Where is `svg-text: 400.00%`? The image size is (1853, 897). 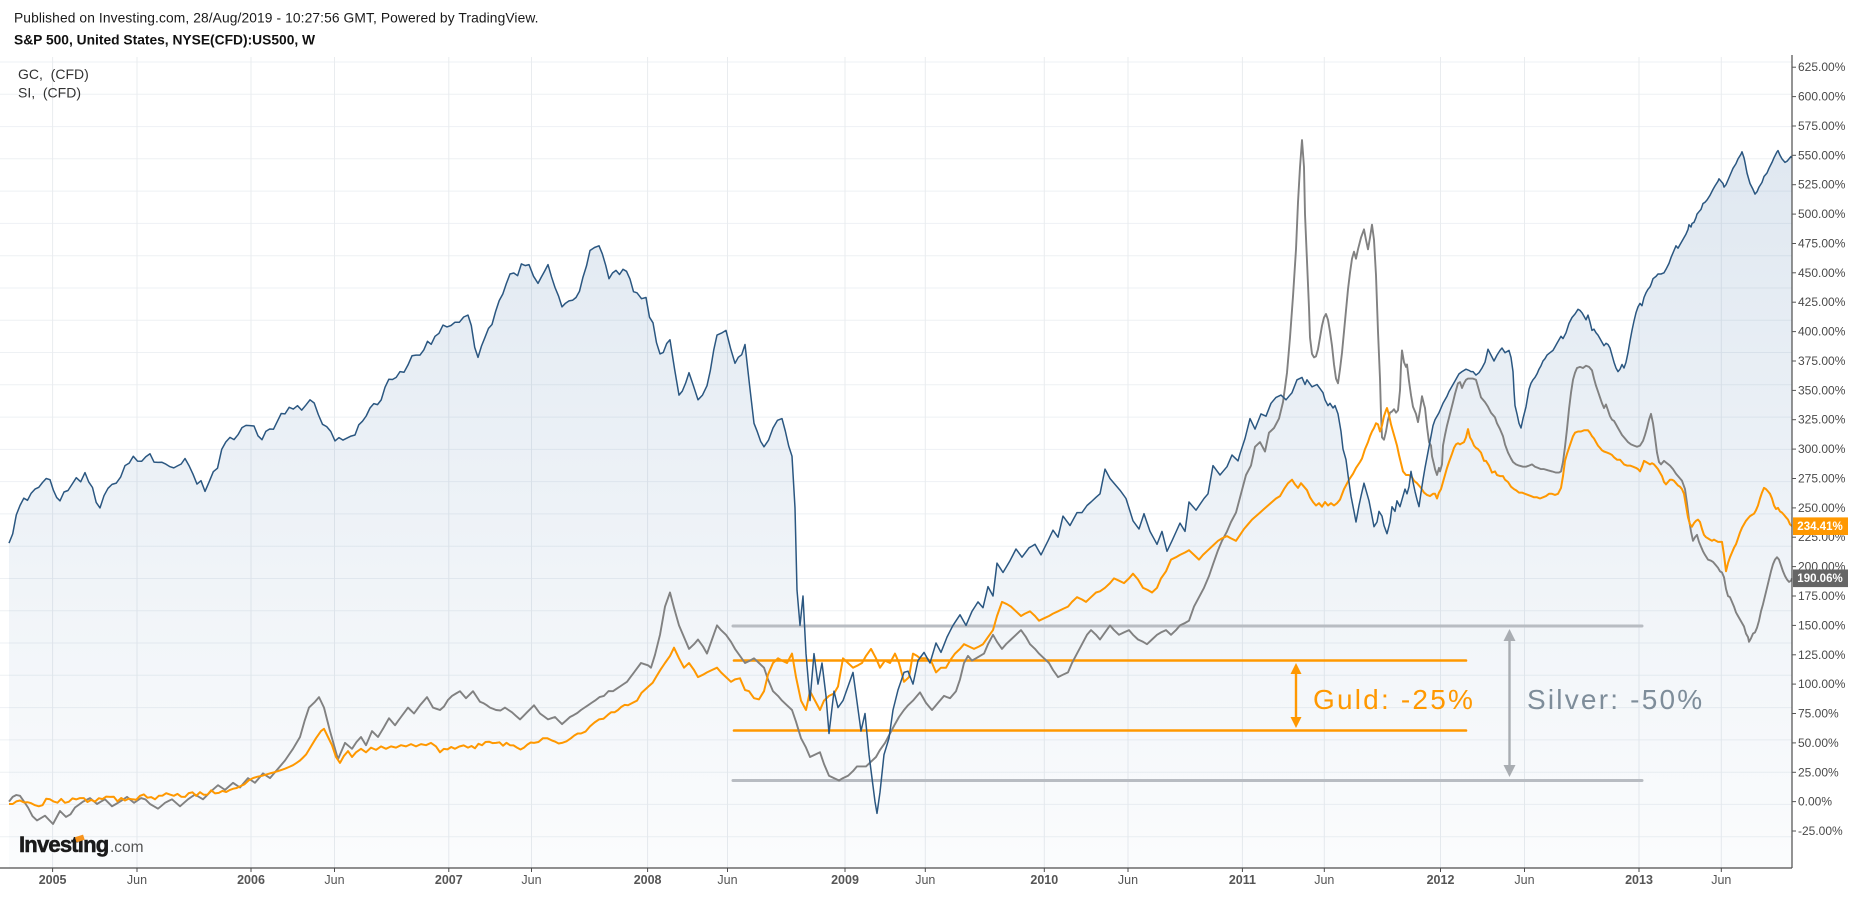
svg-text: 400.00% is located at coordinates (1822, 332).